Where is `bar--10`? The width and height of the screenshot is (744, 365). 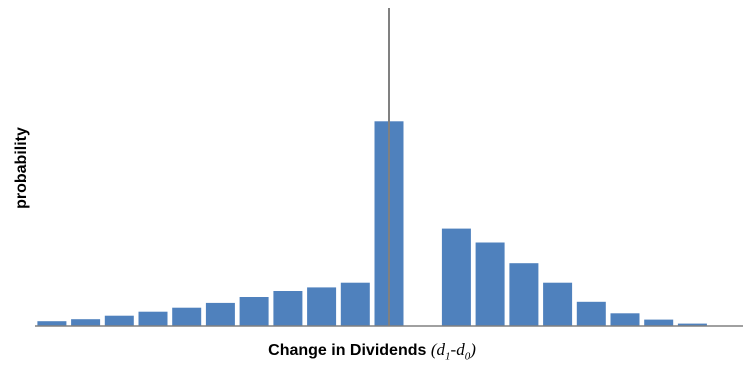 bar--10 is located at coordinates (52, 323).